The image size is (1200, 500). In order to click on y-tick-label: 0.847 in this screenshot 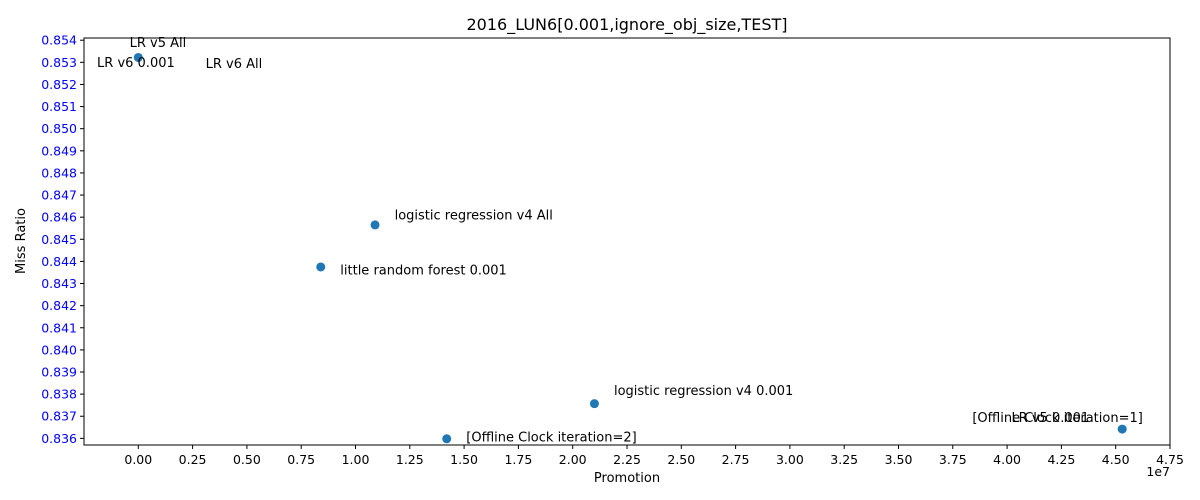, I will do `click(59, 195)`.